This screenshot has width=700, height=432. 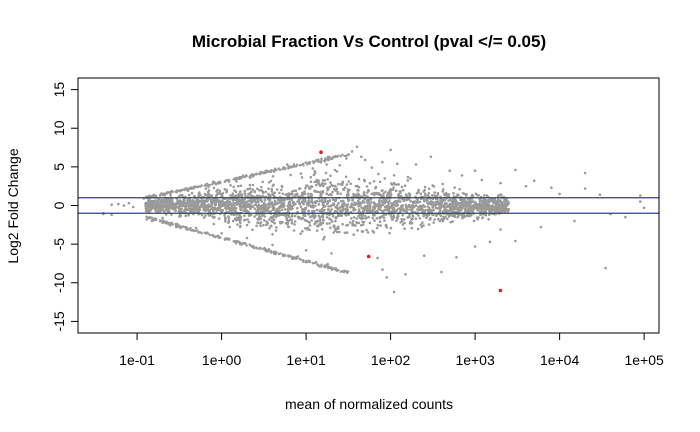 What do you see at coordinates (368, 205) in the screenshot?
I see `reference-lines` at bounding box center [368, 205].